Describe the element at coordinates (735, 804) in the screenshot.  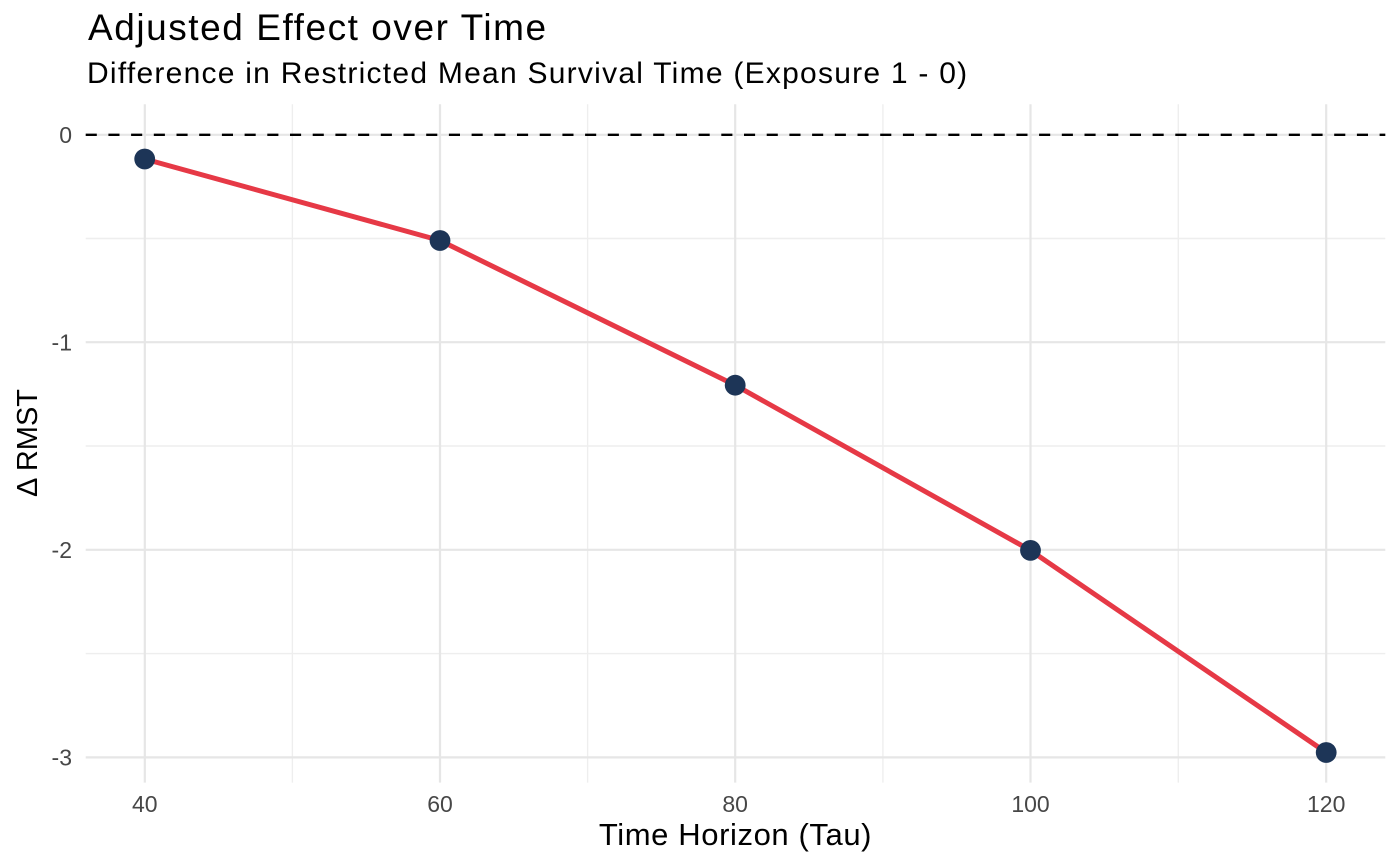
I see `svg-text: 80` at that location.